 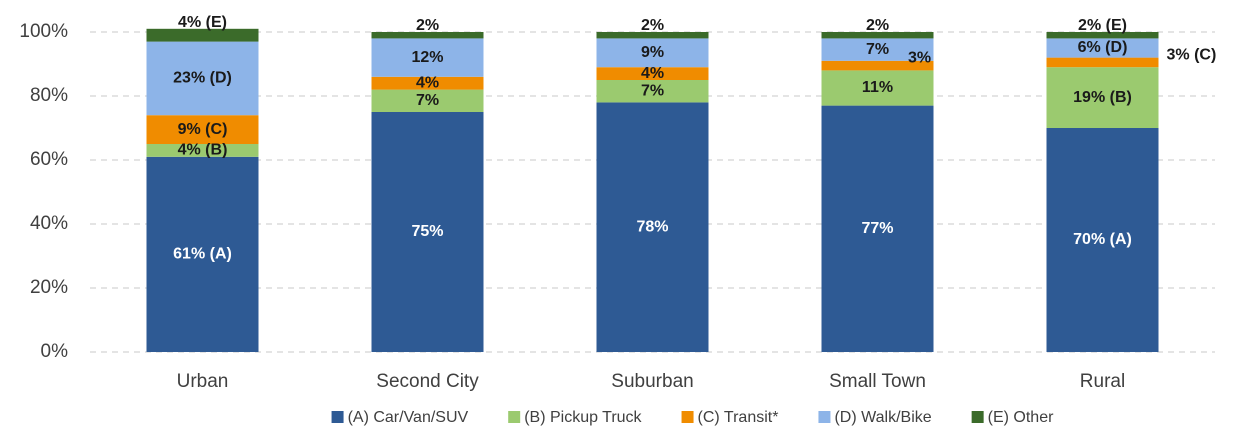 I want to click on legend-label: (B) Pickup Truck, so click(x=583, y=417).